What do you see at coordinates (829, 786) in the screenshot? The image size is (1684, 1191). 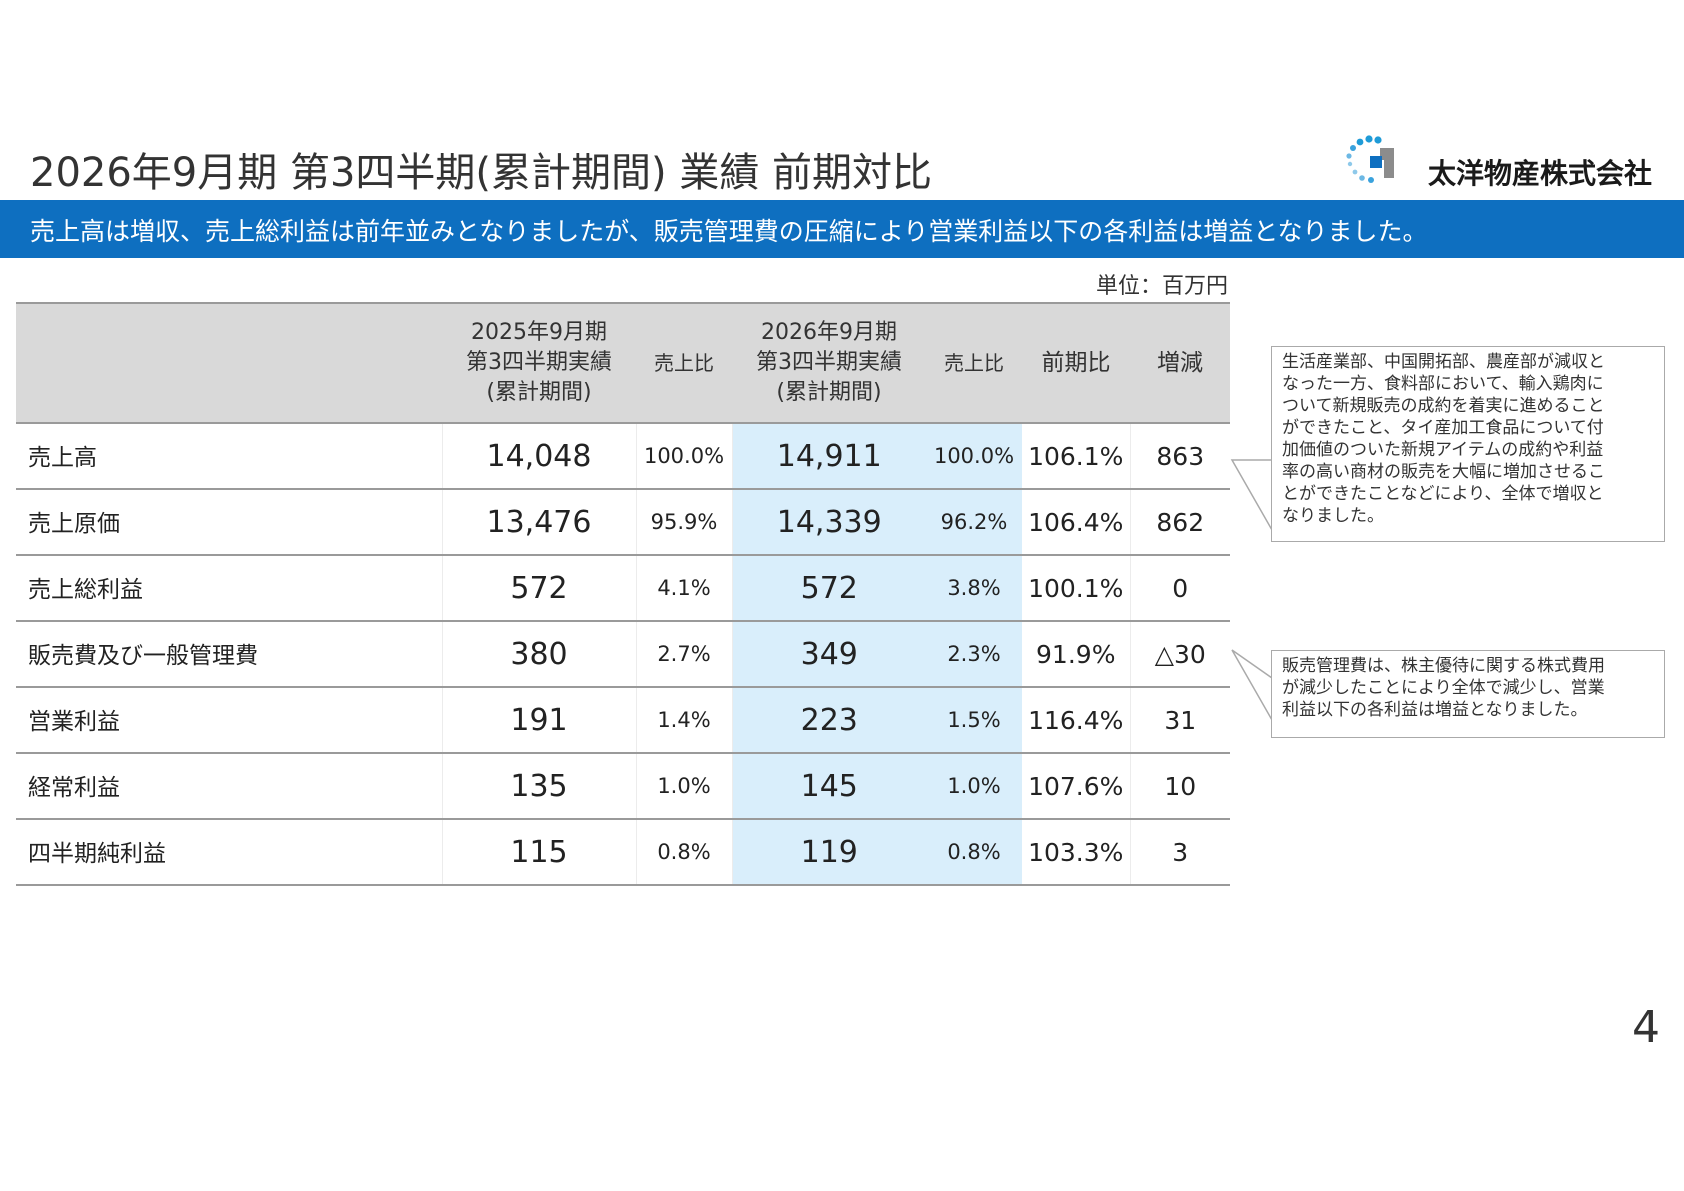 I see `cur-value: 145` at bounding box center [829, 786].